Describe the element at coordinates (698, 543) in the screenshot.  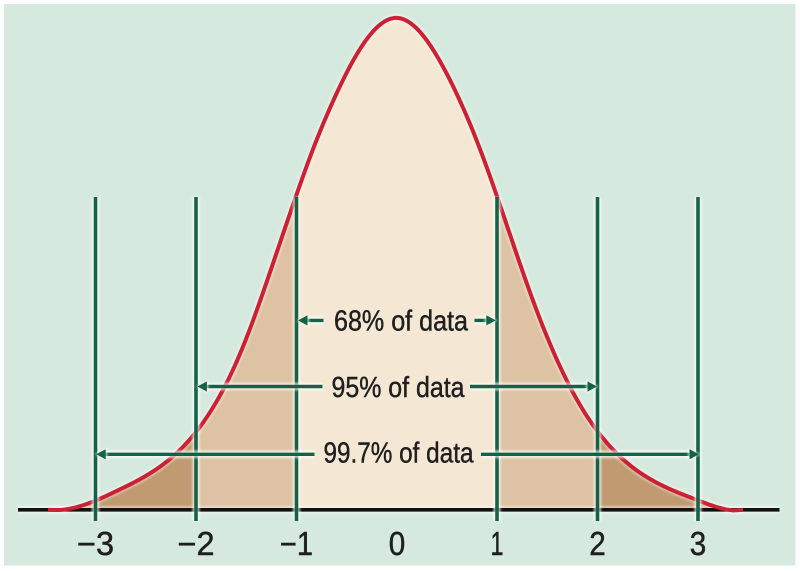
I see `svg-text: 3` at that location.